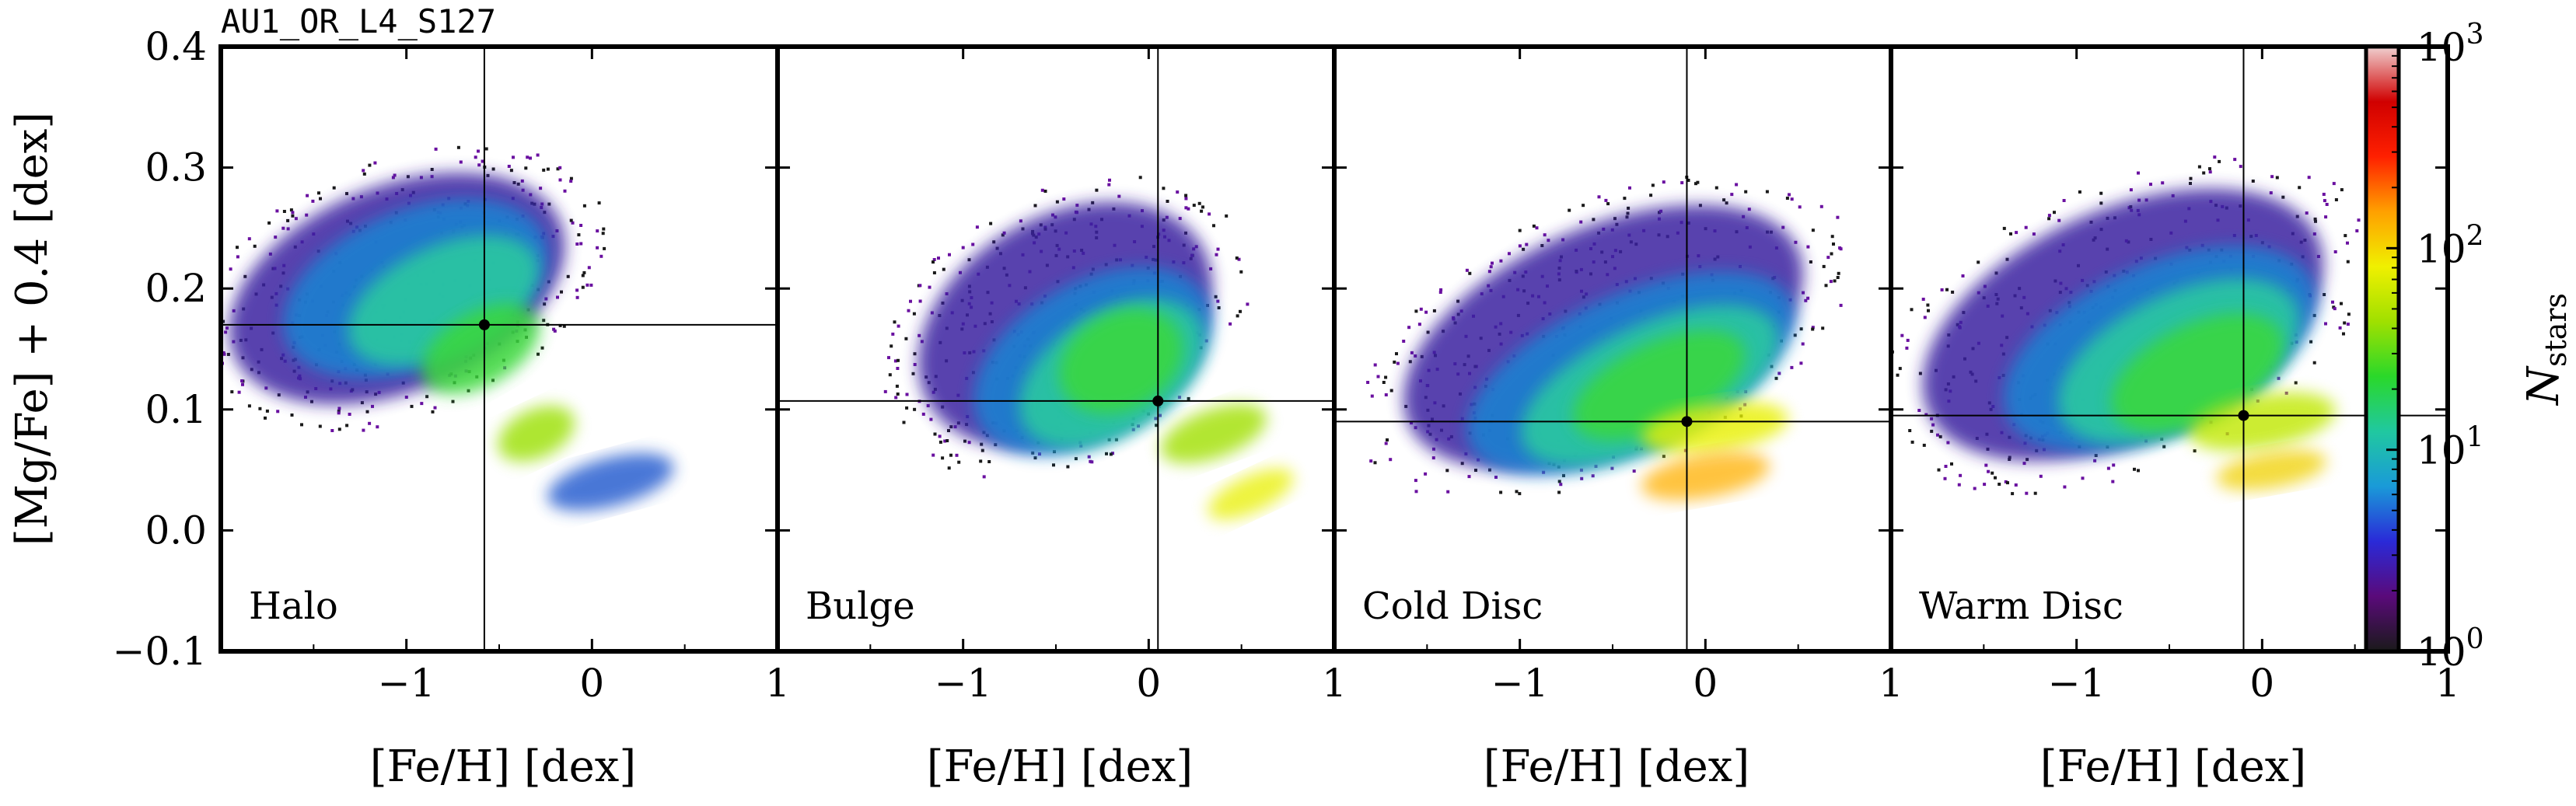 This screenshot has width=2576, height=806. What do you see at coordinates (2475, 35) in the screenshot?
I see `colorbar-tick-exp: 3` at bounding box center [2475, 35].